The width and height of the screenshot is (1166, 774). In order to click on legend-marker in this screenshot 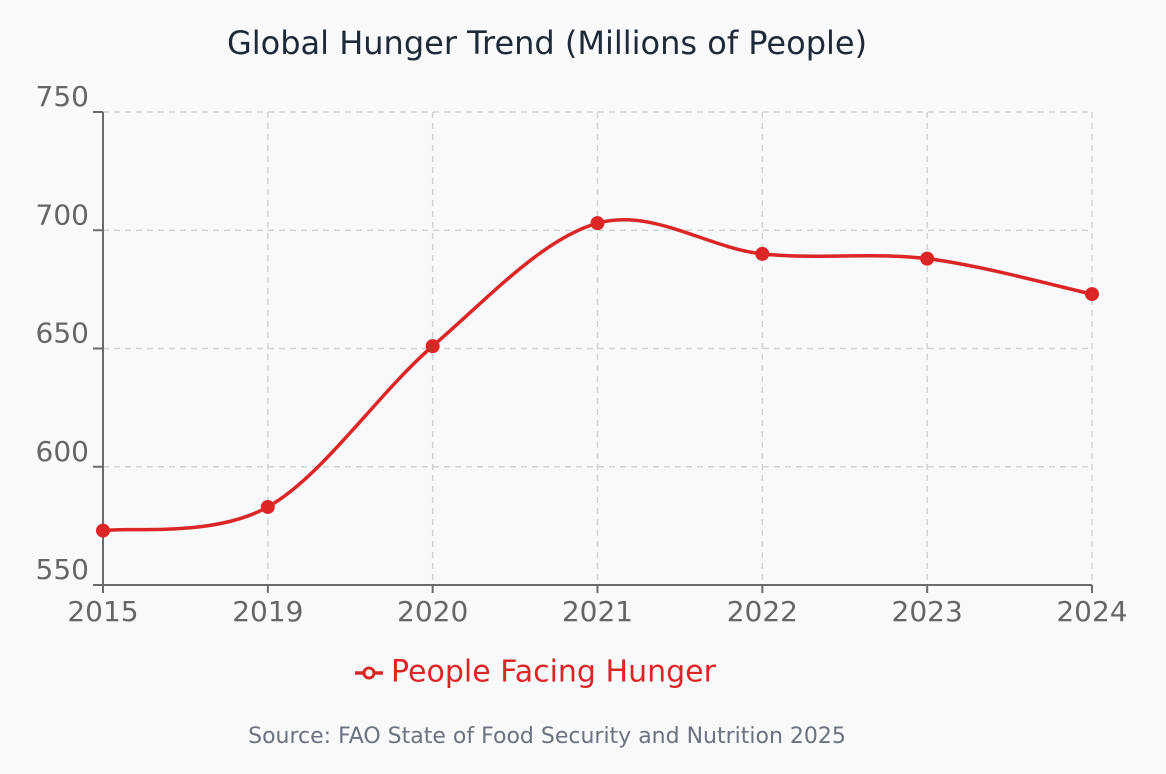, I will do `click(369, 673)`.